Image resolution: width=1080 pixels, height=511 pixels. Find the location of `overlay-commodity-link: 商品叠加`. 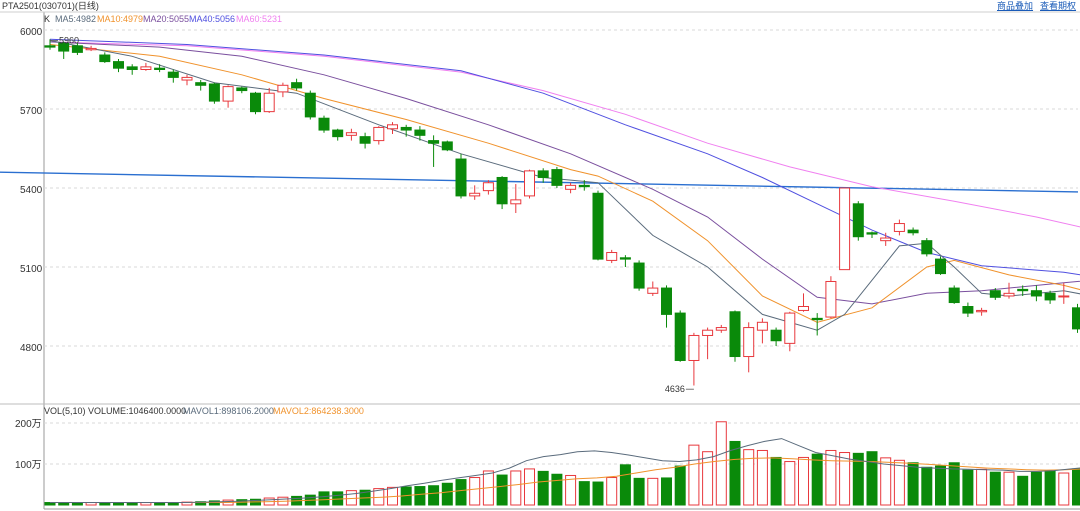

overlay-commodity-link: 商品叠加 is located at coordinates (1015, 6).